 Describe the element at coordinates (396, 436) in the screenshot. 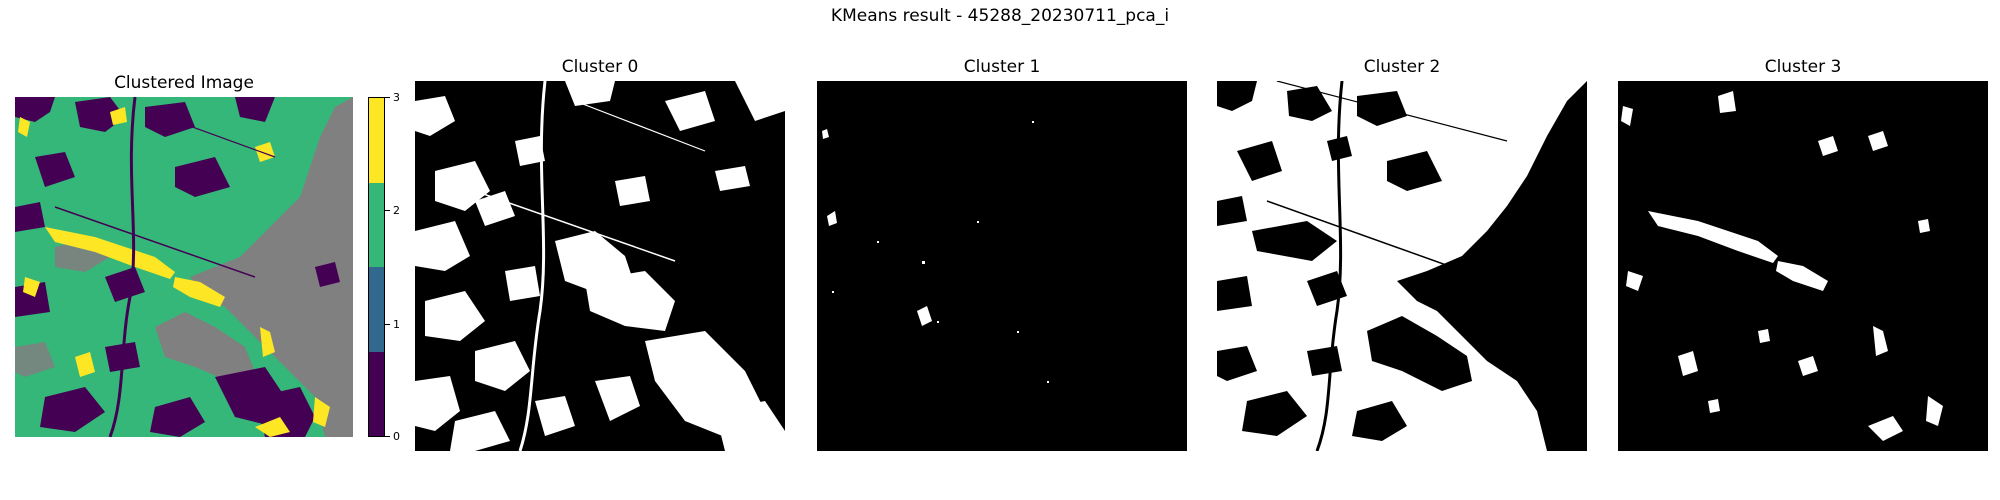

I see `colorbar-label-0: 0` at that location.